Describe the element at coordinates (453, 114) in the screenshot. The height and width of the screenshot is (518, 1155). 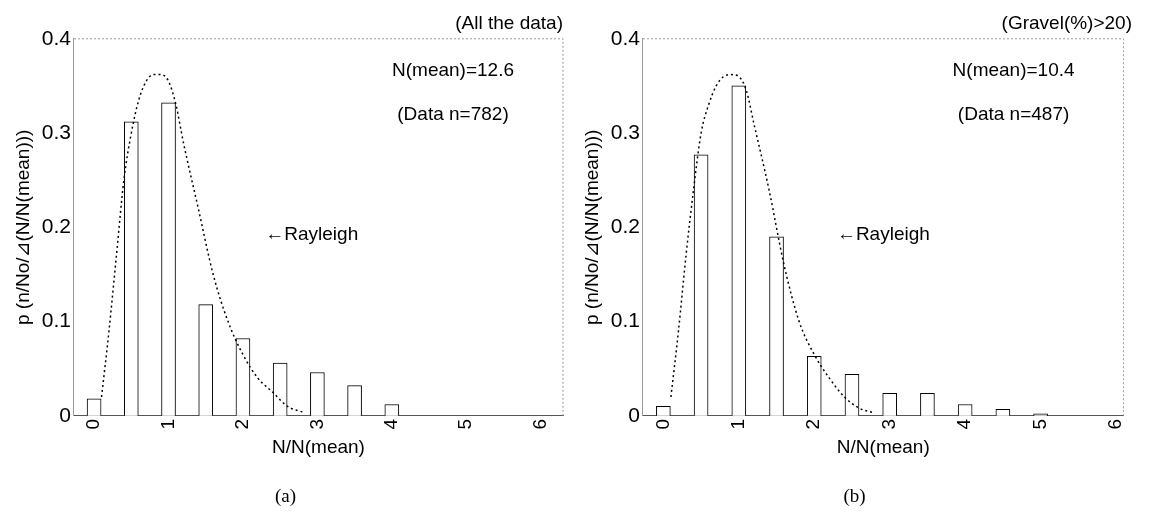
I see `annotation: (Data n=782)` at that location.